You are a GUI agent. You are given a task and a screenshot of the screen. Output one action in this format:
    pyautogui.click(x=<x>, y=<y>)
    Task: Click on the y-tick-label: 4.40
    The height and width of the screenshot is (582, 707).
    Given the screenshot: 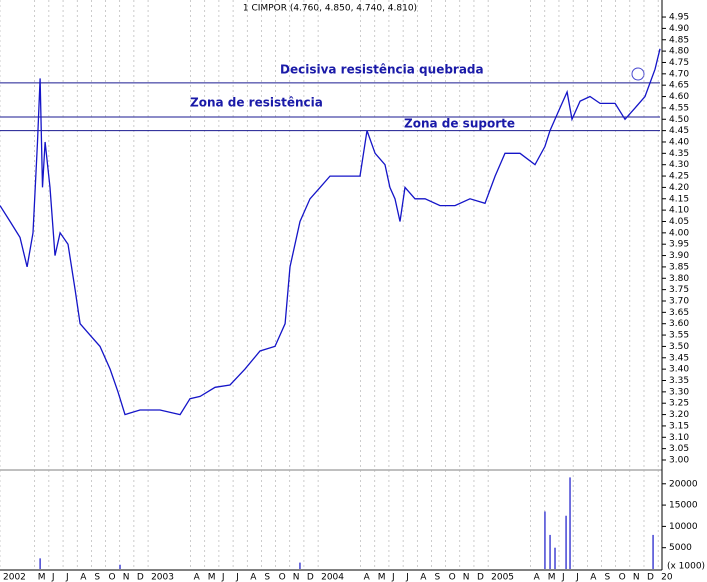 What is the action you would take?
    pyautogui.click(x=679, y=142)
    